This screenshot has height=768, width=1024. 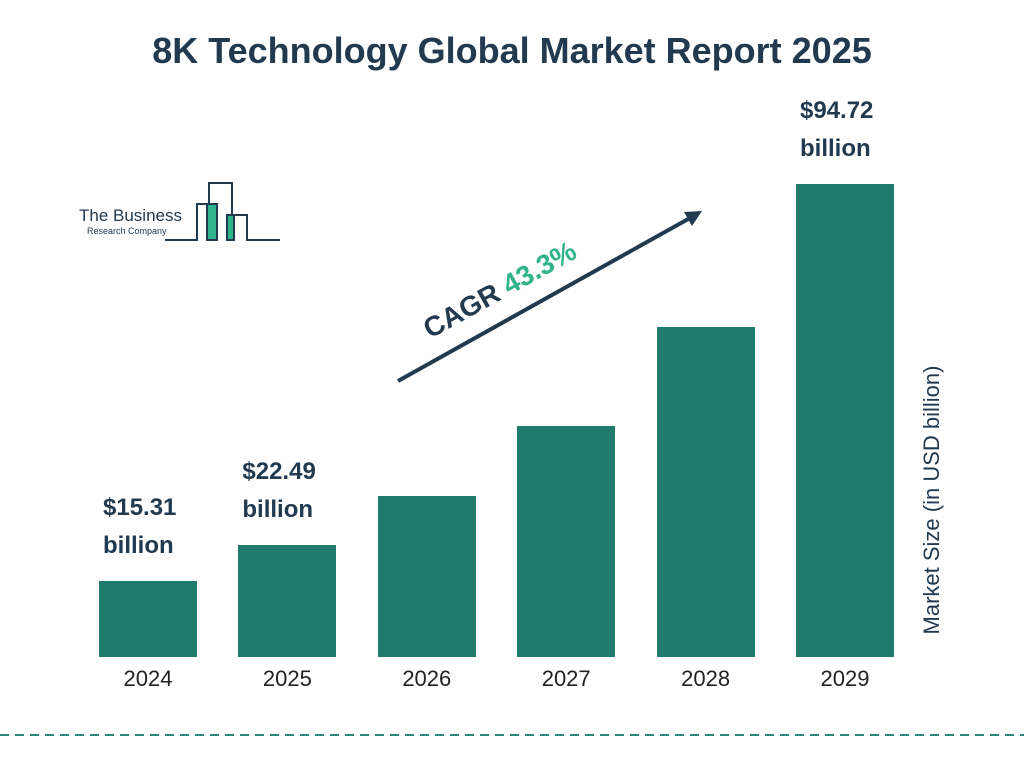 What do you see at coordinates (706, 678) in the screenshot?
I see `x-tick-label: 2028` at bounding box center [706, 678].